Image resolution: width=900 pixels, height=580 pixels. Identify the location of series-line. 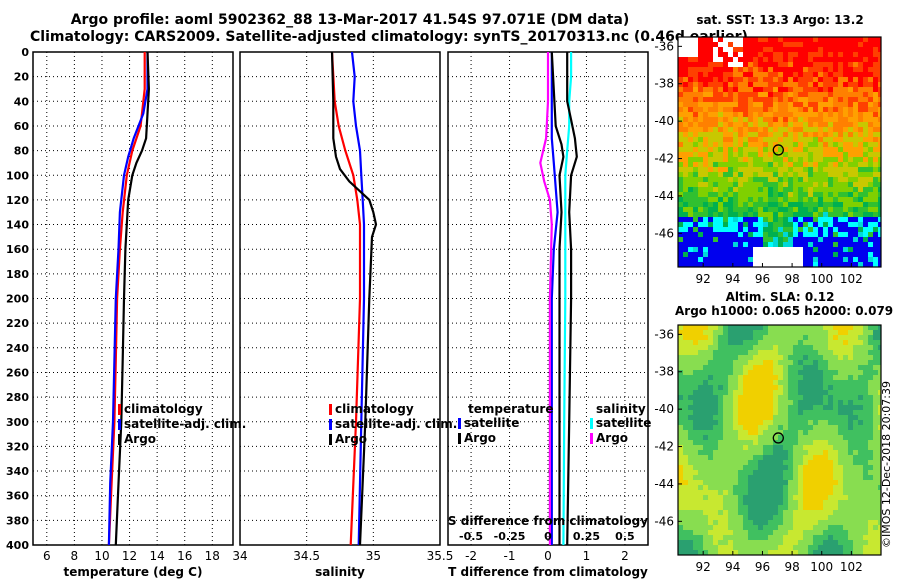
(132, 298).